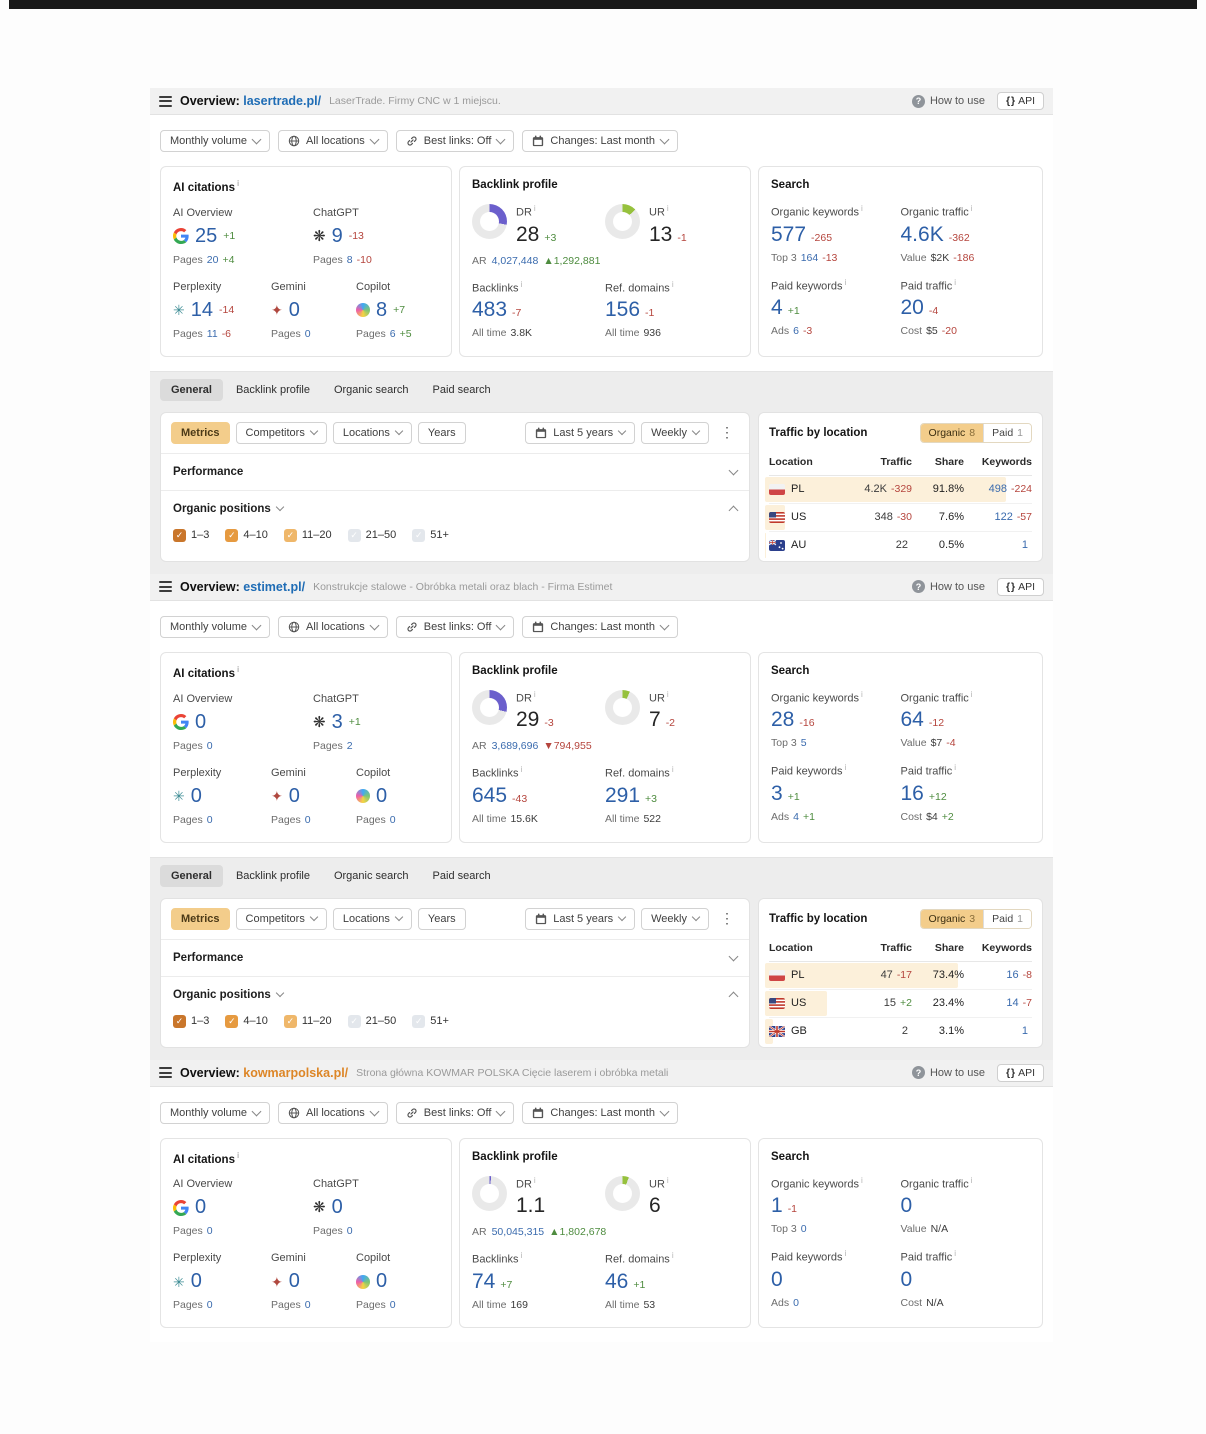 This screenshot has height=1434, width=1206. What do you see at coordinates (928, 1279) in the screenshot?
I see `paid-traffic-stat: Paid traffic i 0 Cost N/A` at bounding box center [928, 1279].